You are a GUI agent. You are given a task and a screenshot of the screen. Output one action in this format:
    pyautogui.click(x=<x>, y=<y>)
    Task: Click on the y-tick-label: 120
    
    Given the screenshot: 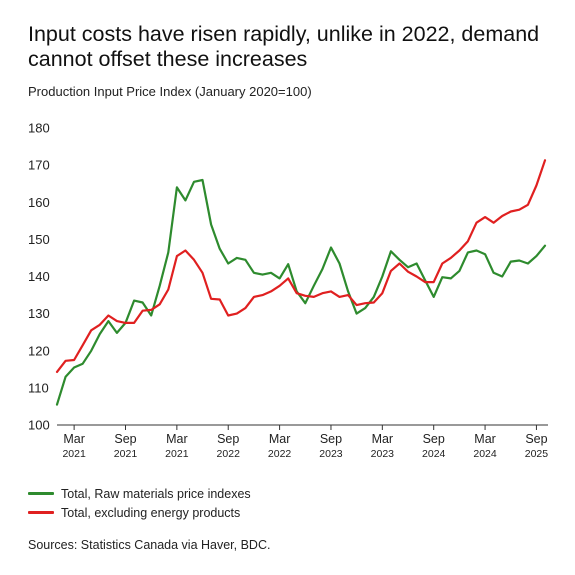 What is the action you would take?
    pyautogui.click(x=39, y=350)
    